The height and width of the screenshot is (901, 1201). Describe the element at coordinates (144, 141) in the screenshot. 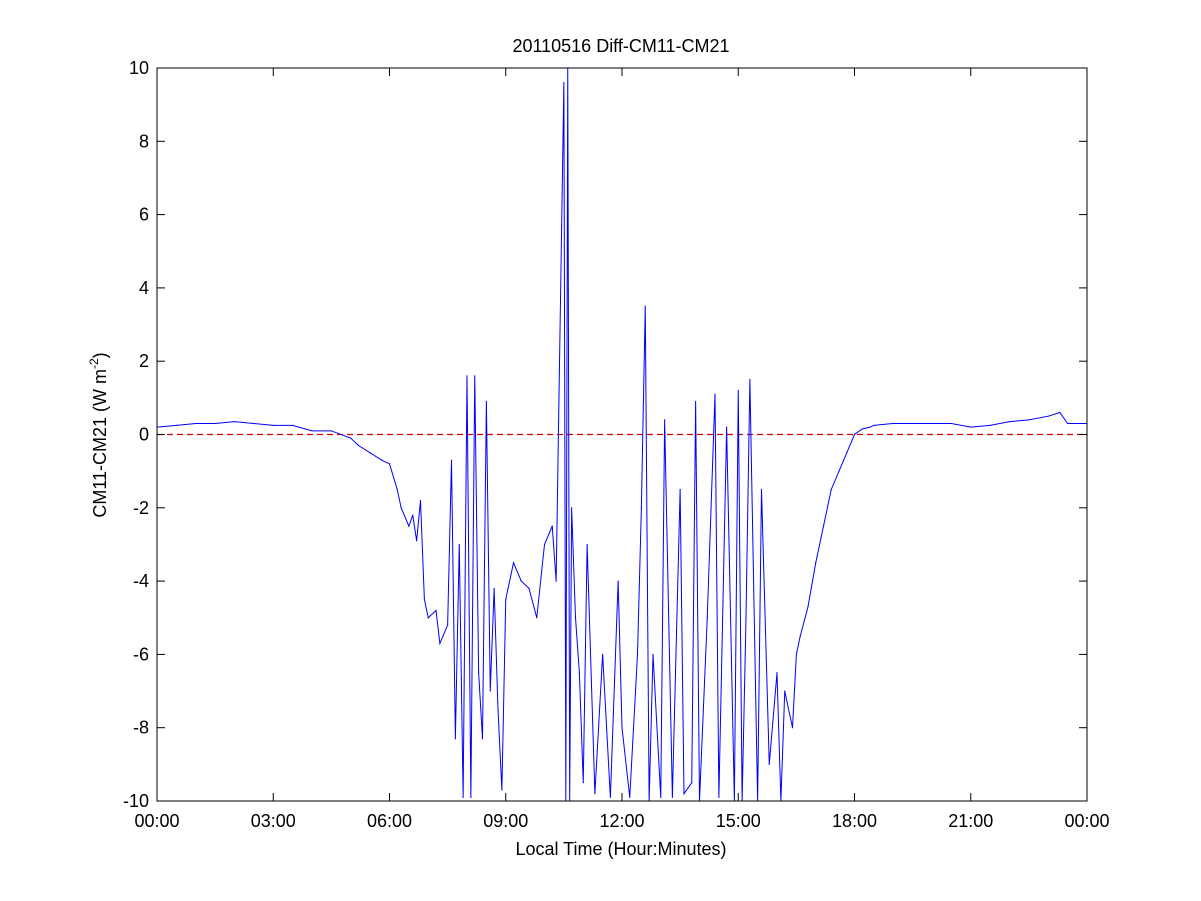

I see `y-tick-label: 8` at that location.